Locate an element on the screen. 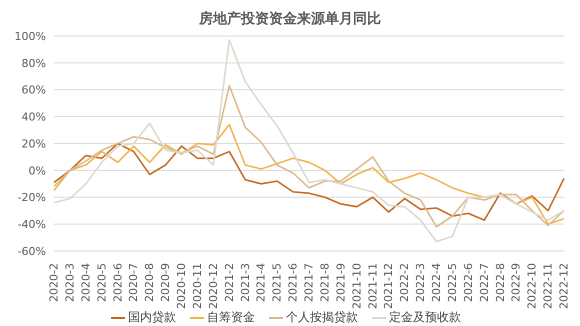 Image resolution: width=580 pixels, height=326 pixels. x-tick-label: 2020-5 is located at coordinates (101, 282).